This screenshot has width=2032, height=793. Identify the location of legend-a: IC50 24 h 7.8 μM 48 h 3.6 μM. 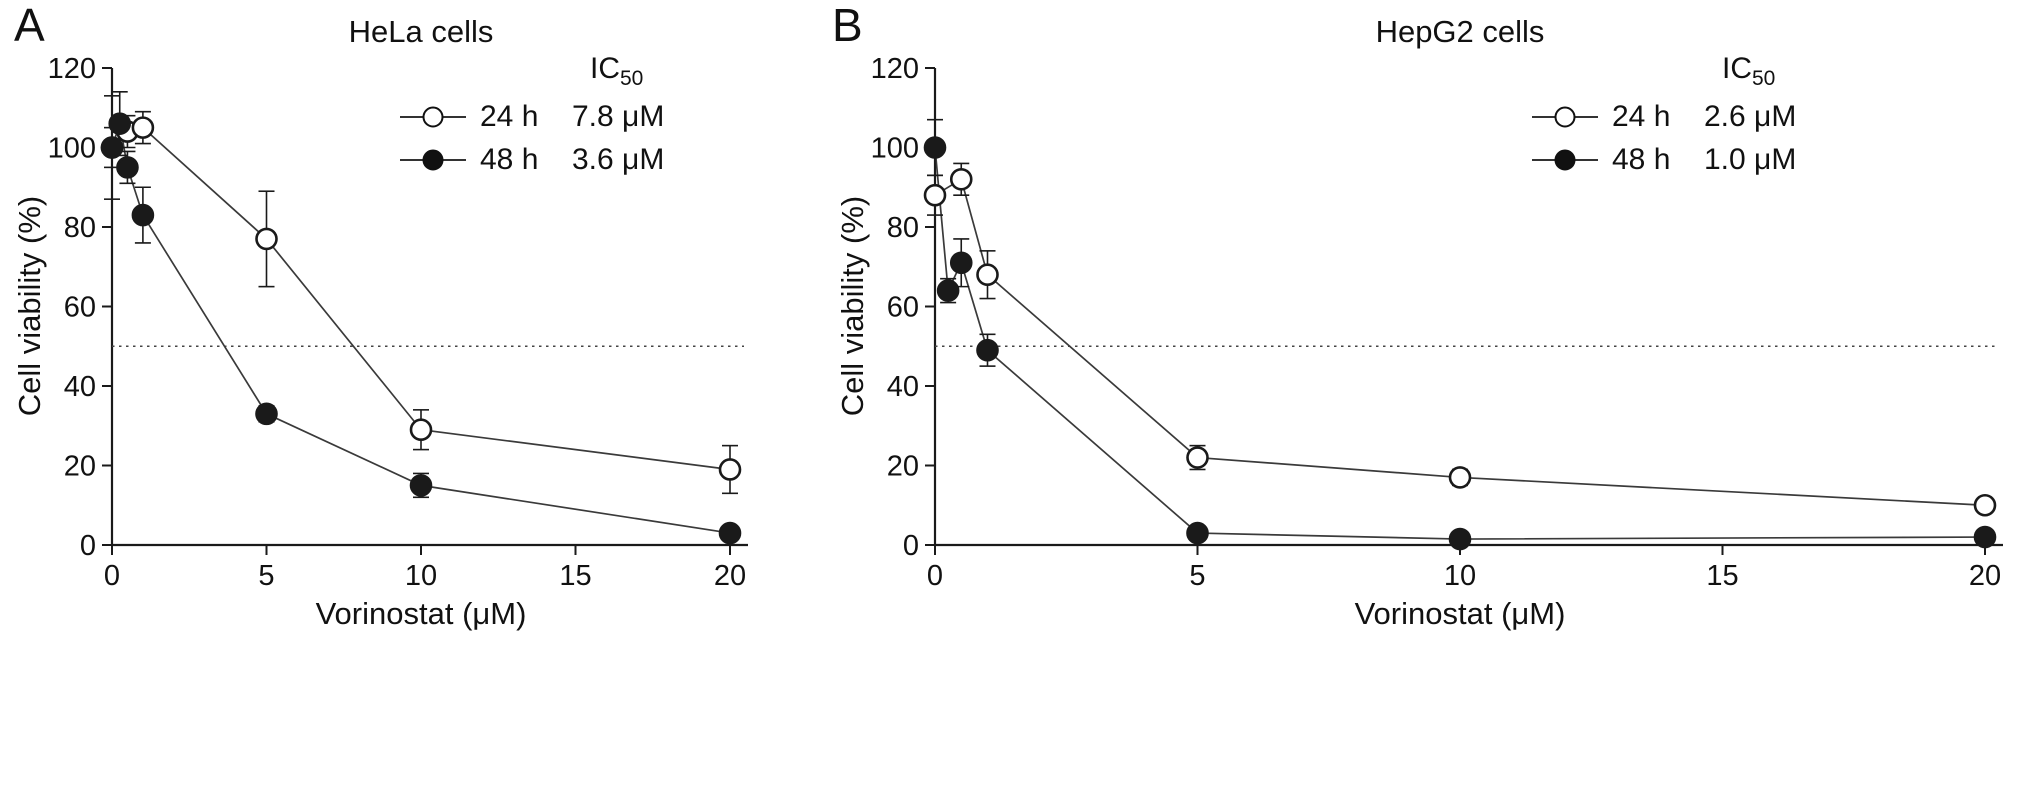
(532, 114).